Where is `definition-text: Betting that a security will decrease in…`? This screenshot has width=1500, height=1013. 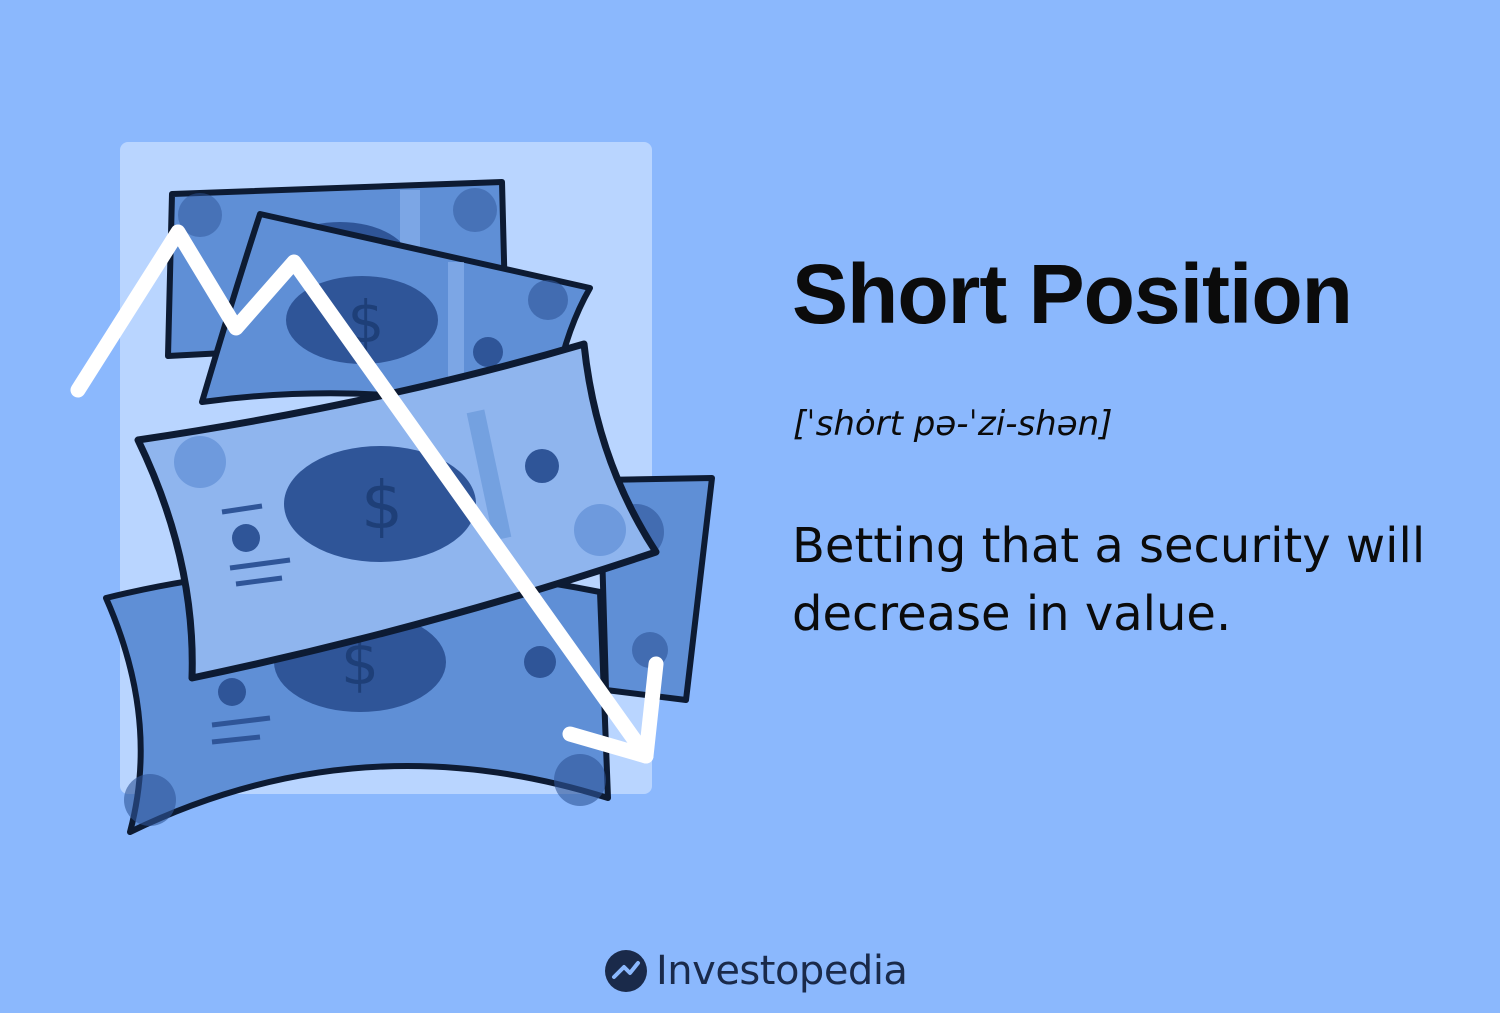
definition-text: Betting that a security will decrease in… is located at coordinates (1109, 580).